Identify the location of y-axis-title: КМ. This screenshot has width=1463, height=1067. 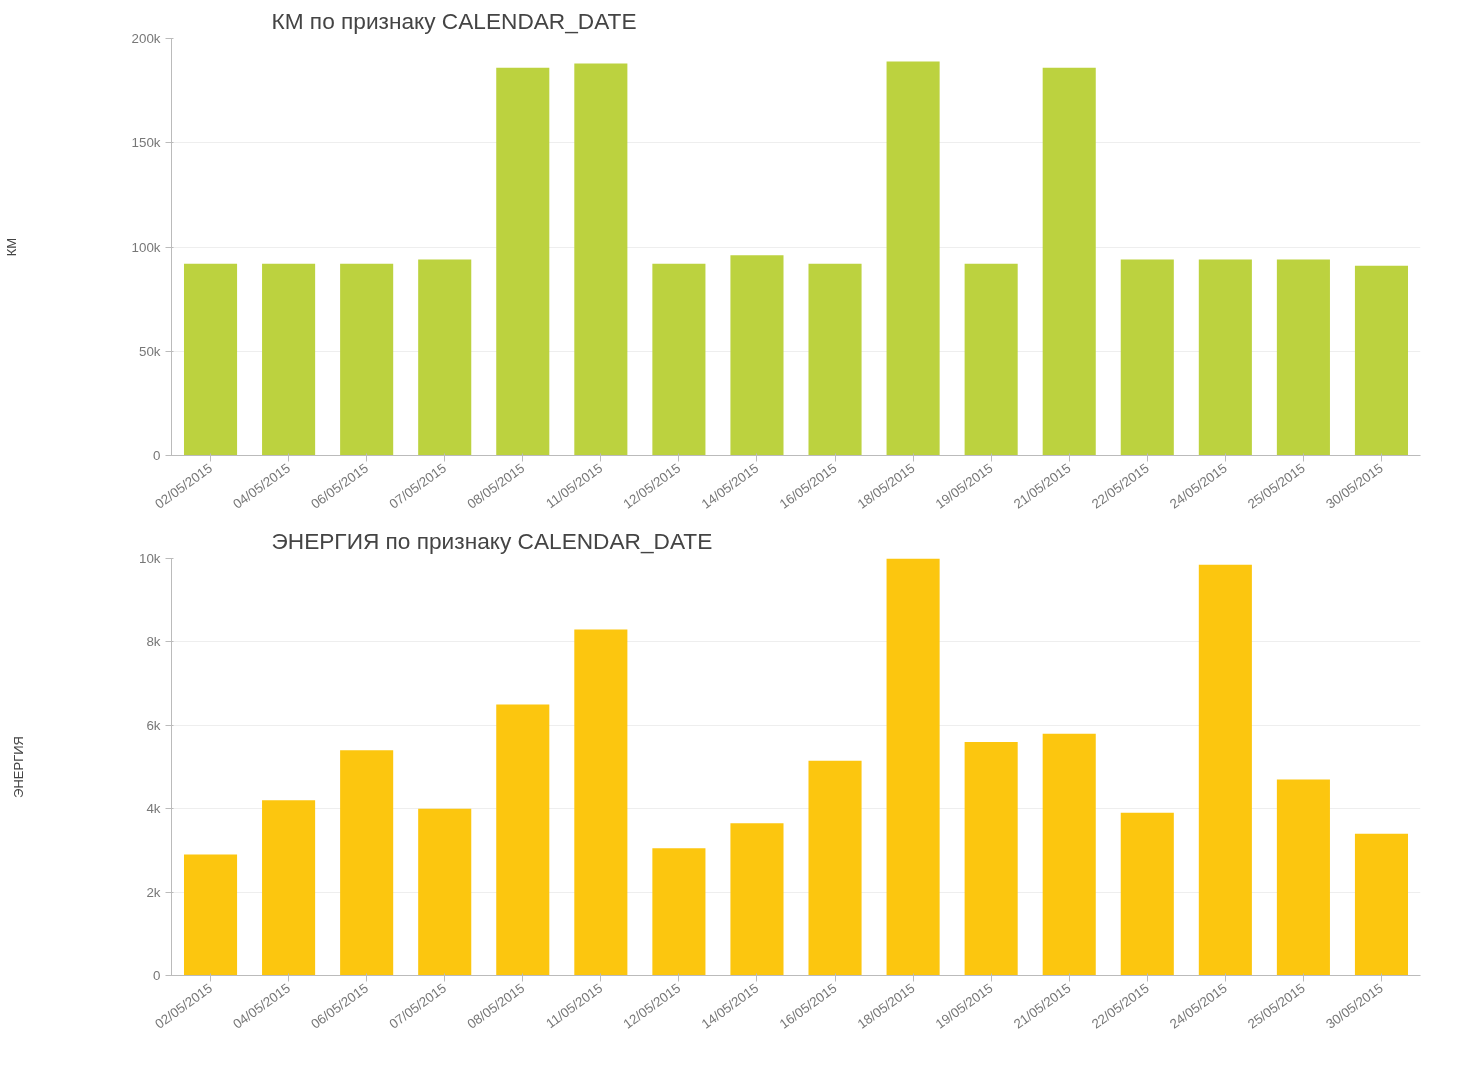
(11, 247).